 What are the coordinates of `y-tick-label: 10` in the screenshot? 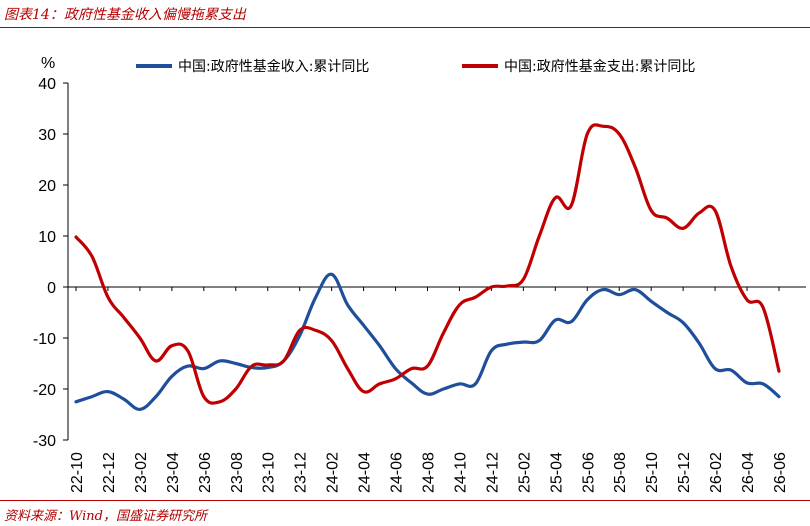 It's located at (47, 237).